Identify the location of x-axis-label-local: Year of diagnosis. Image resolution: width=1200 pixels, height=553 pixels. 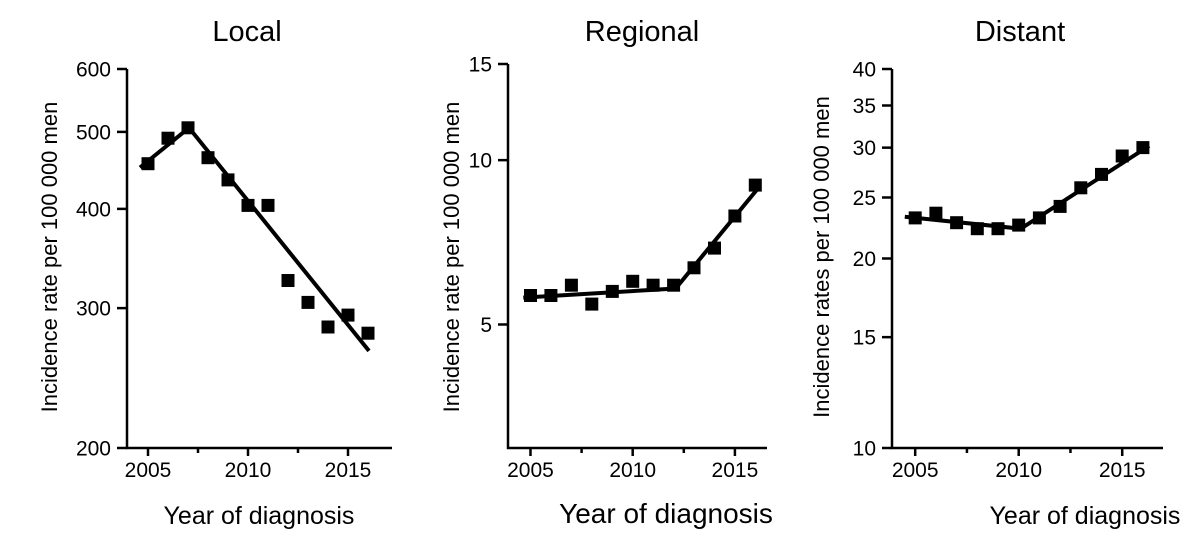
(259, 516).